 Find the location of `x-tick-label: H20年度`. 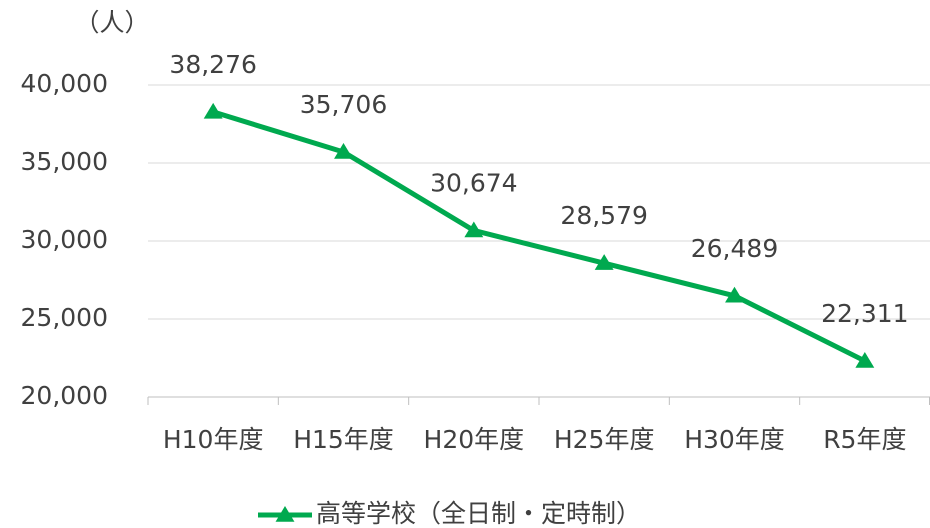

x-tick-label: H20年度 is located at coordinates (474, 439).